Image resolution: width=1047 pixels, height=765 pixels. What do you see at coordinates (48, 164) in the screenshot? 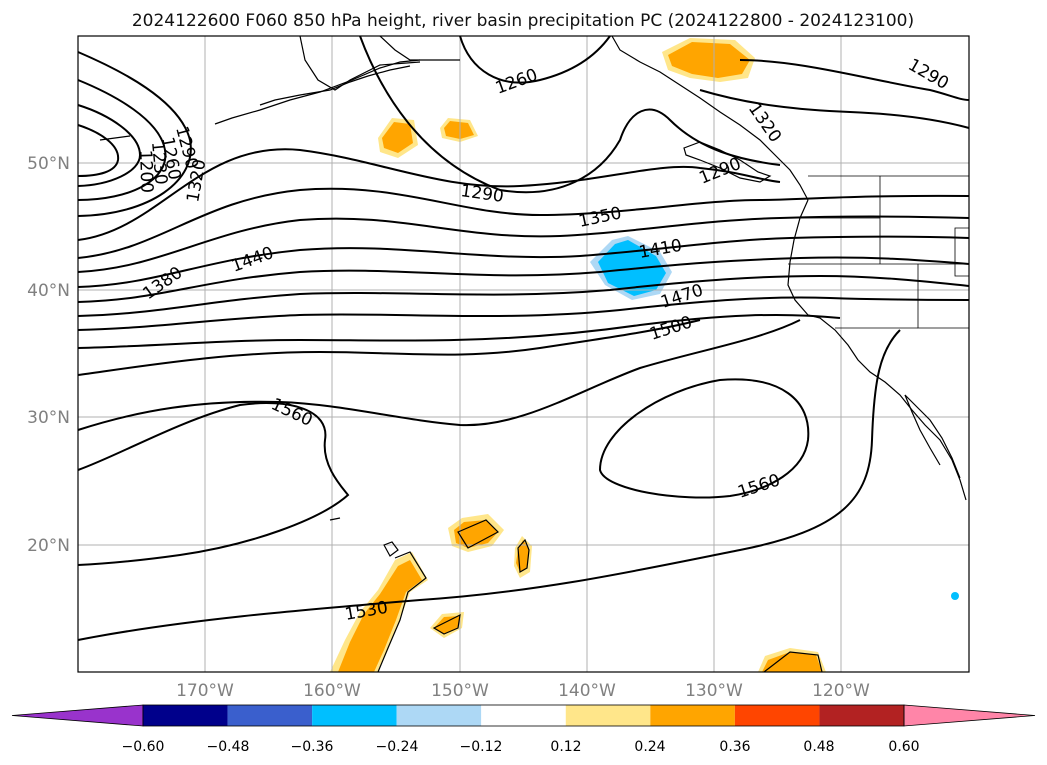
I see `lat-label: 50°N` at bounding box center [48, 164].